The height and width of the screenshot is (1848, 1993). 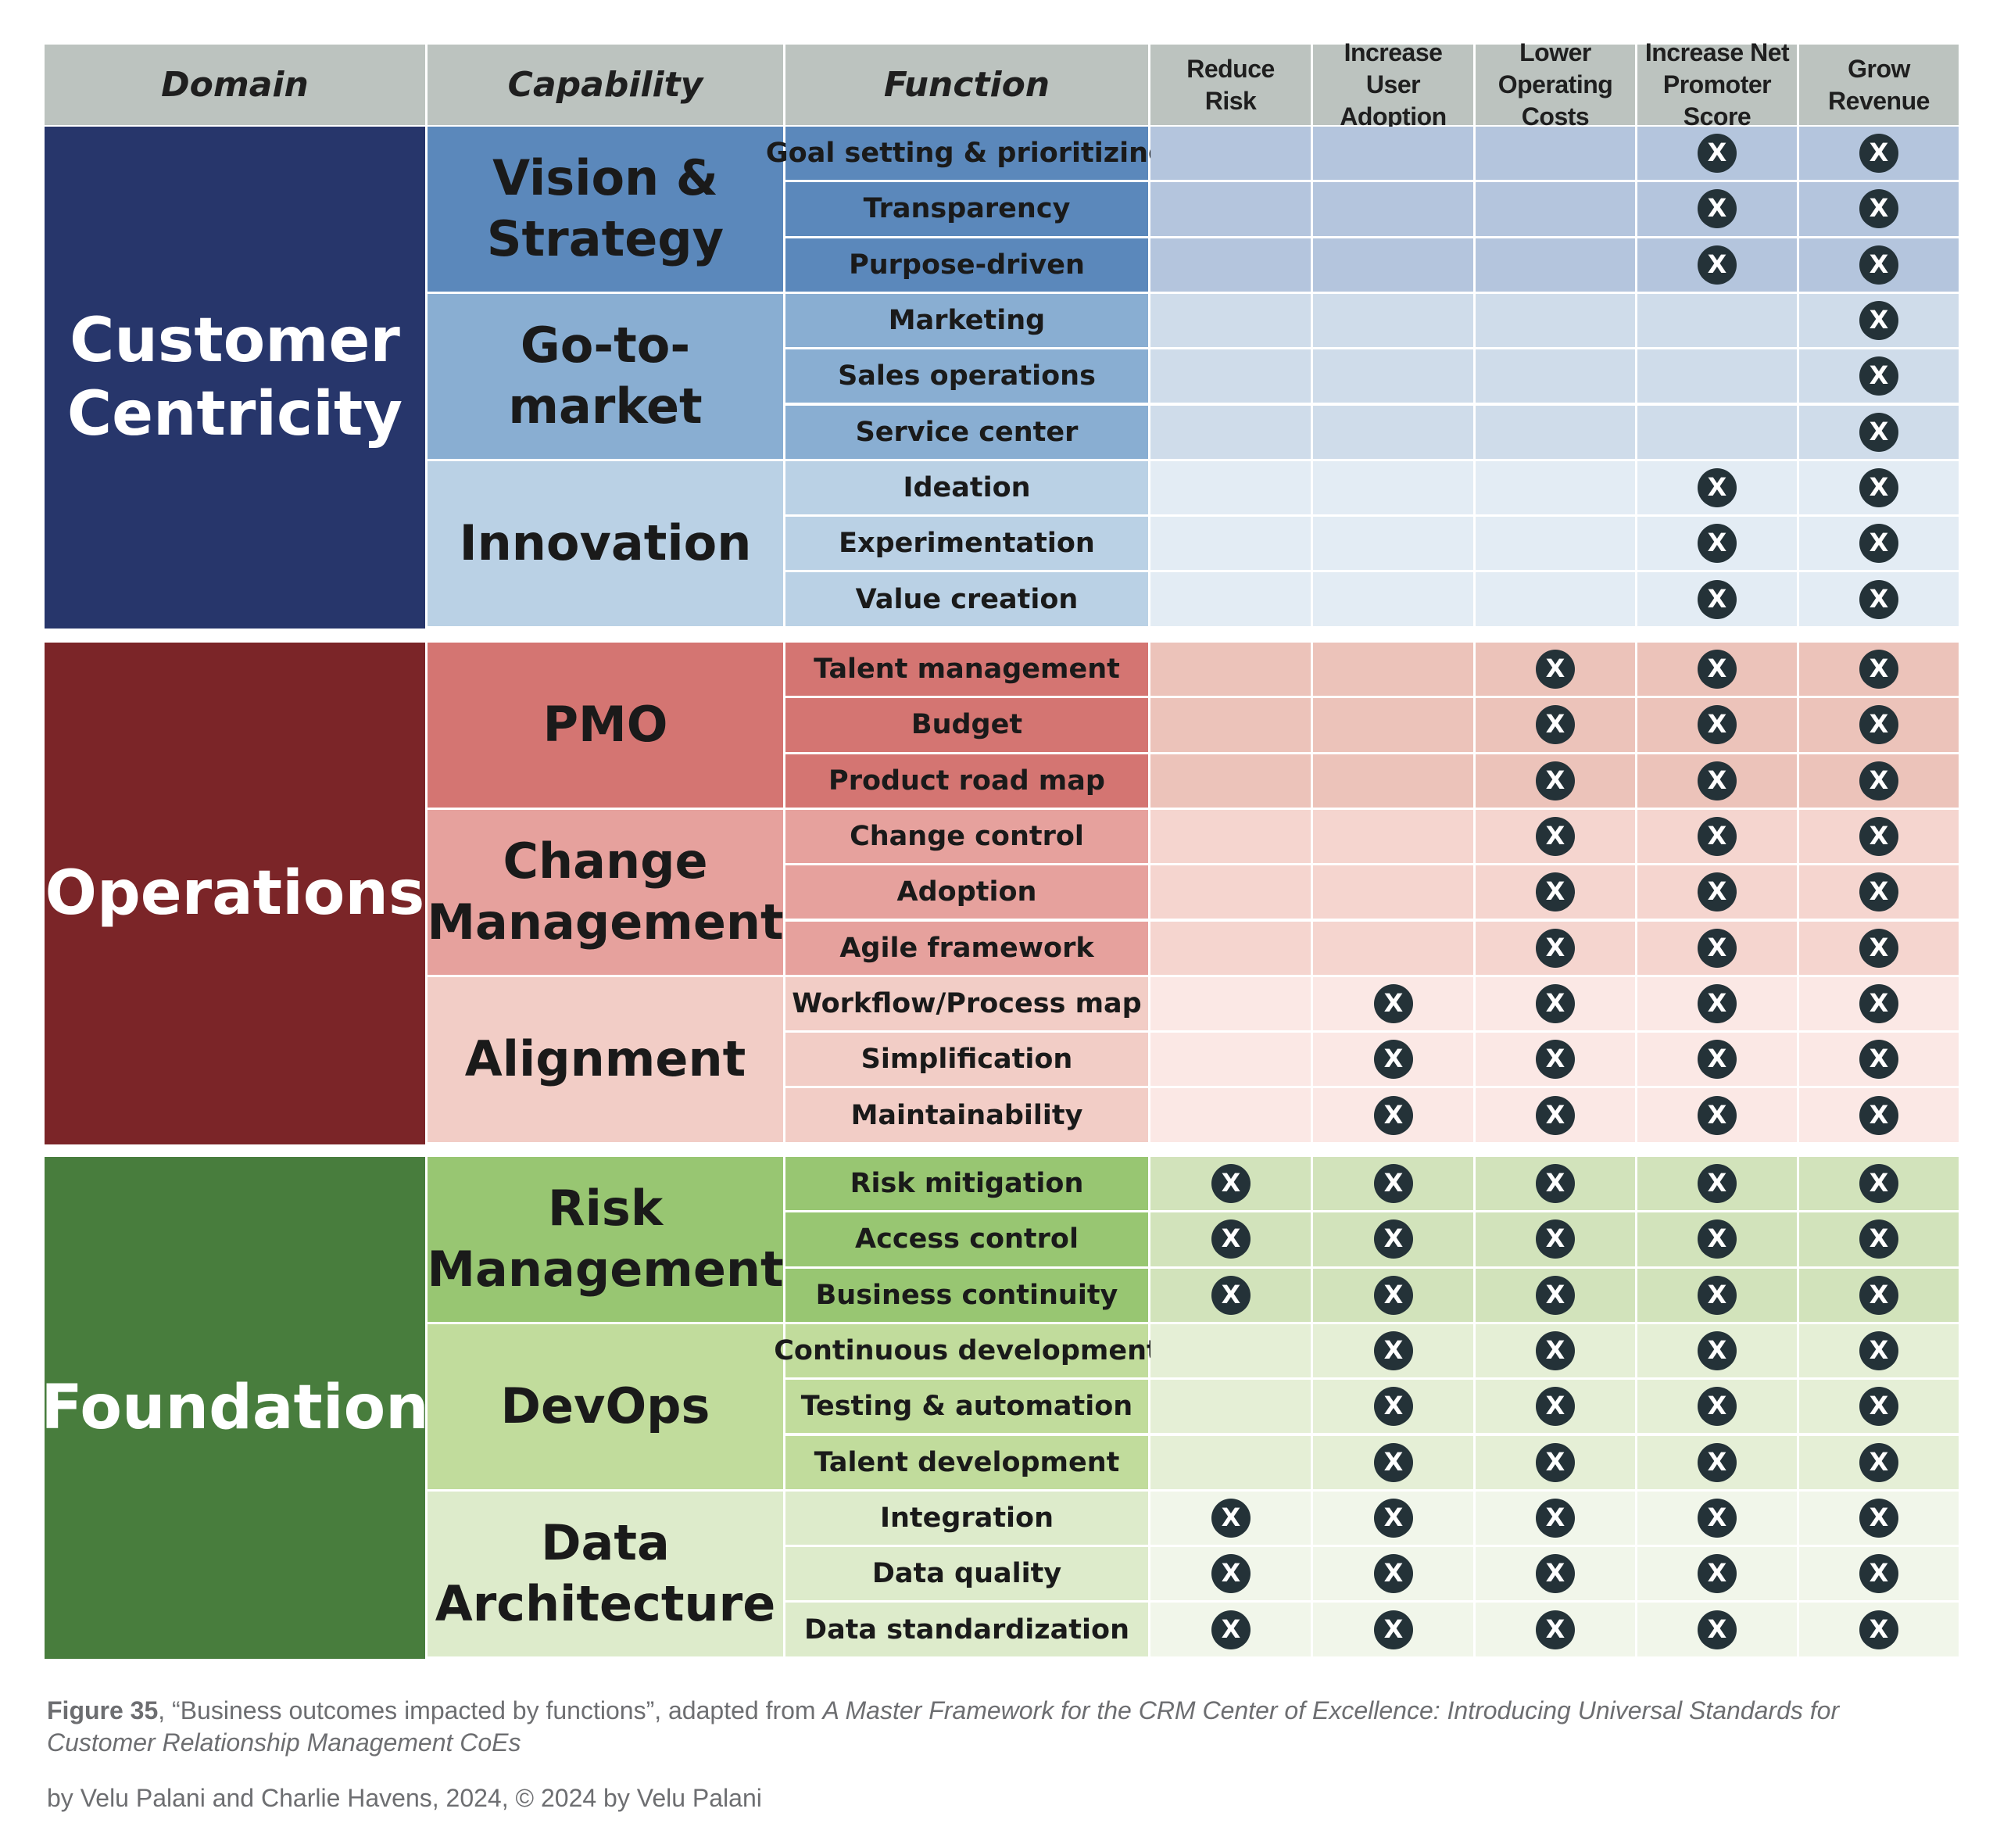 What do you see at coordinates (966, 1295) in the screenshot?
I see `function-cell: Business continuity` at bounding box center [966, 1295].